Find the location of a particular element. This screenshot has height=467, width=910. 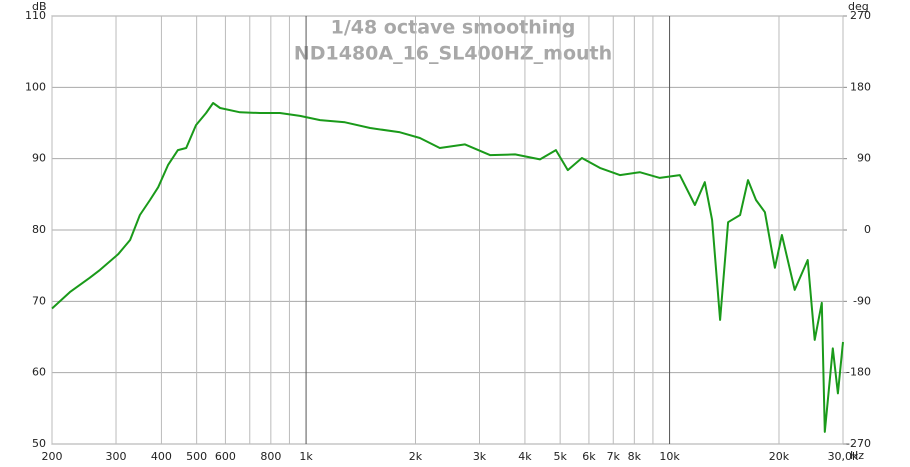

x-tick-label: 200 is located at coordinates (52, 456).